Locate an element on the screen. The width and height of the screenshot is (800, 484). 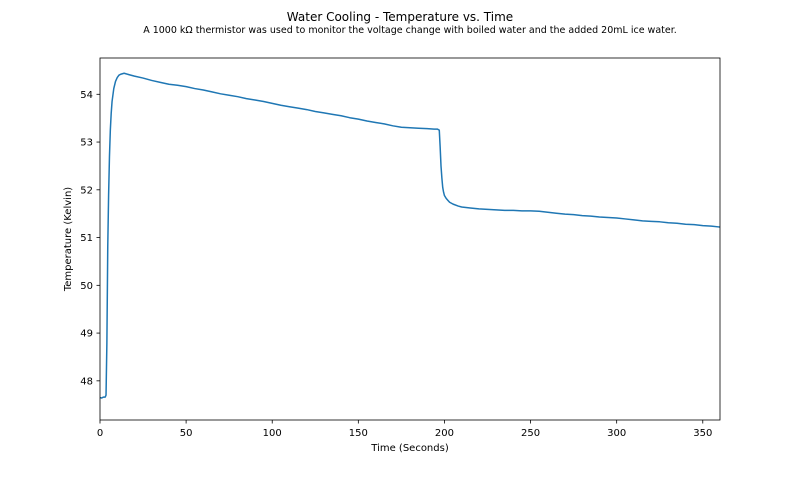
y-tick-label: 53 is located at coordinates (86, 143).